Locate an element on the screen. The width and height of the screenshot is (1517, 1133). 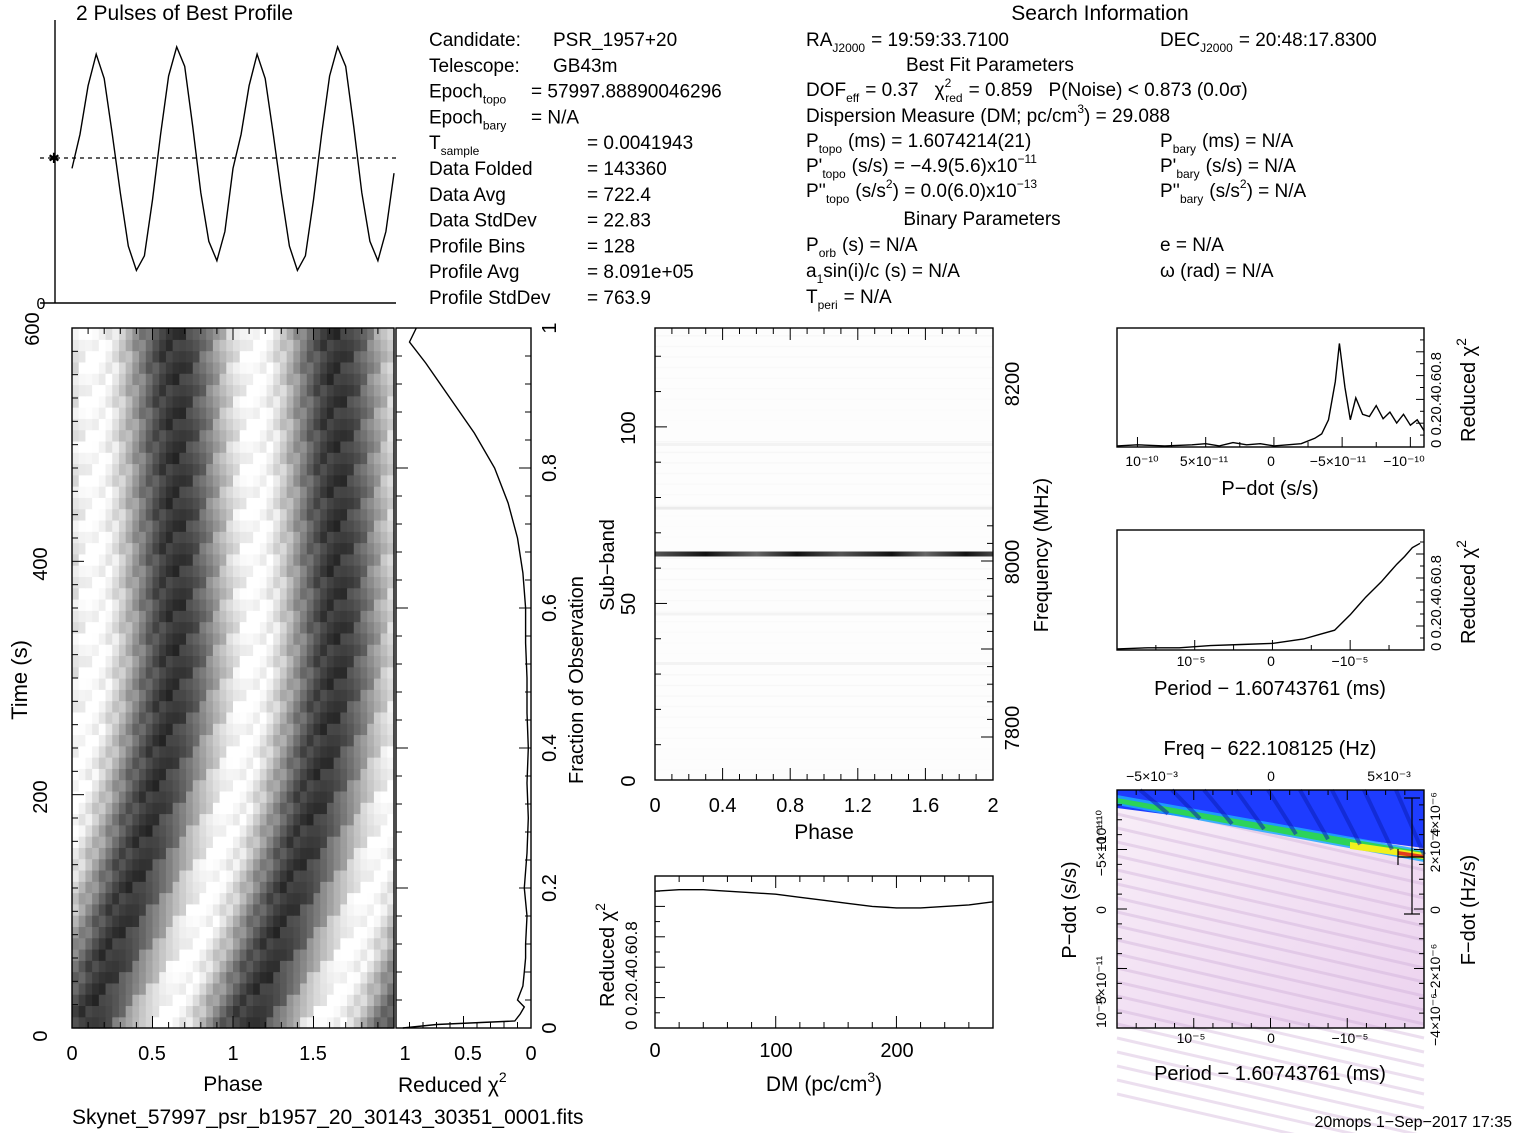
fraction-tick-labels: 00.20.40.60.81 is located at coordinates (550, 677).